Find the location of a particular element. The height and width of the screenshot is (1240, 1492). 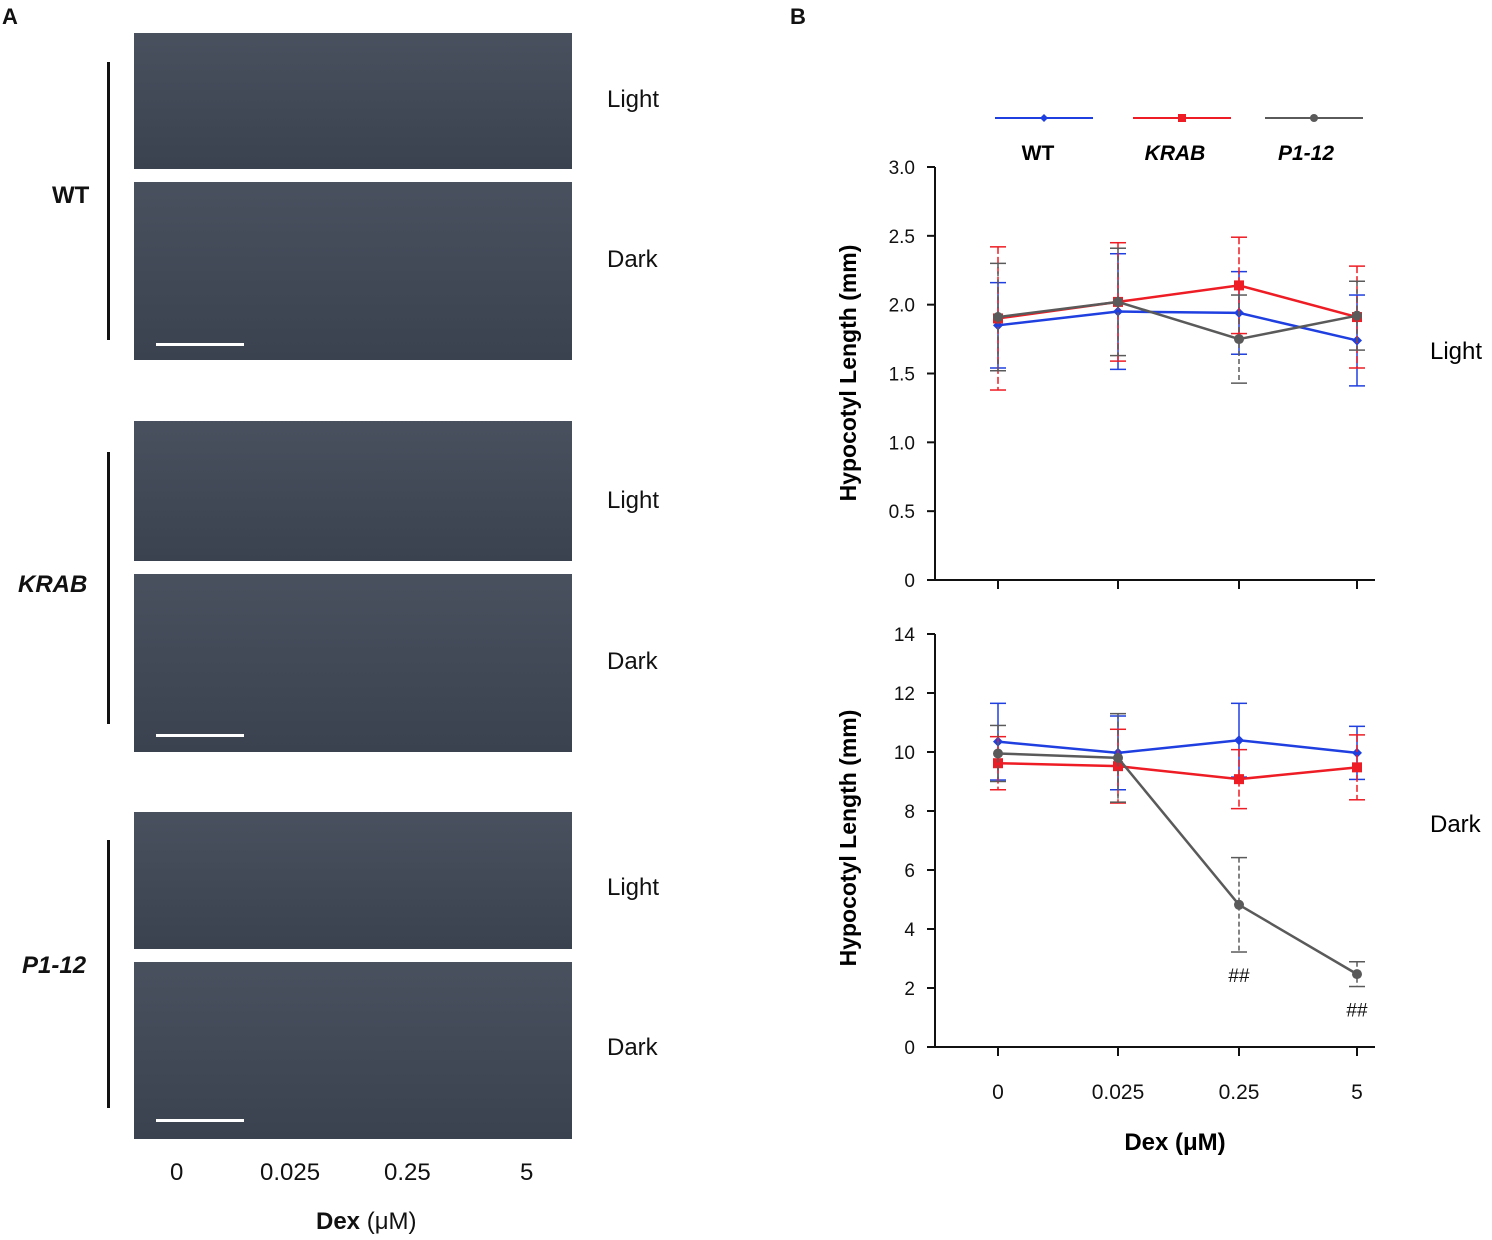

dark-error-bar-krab is located at coordinates (1239, 779).